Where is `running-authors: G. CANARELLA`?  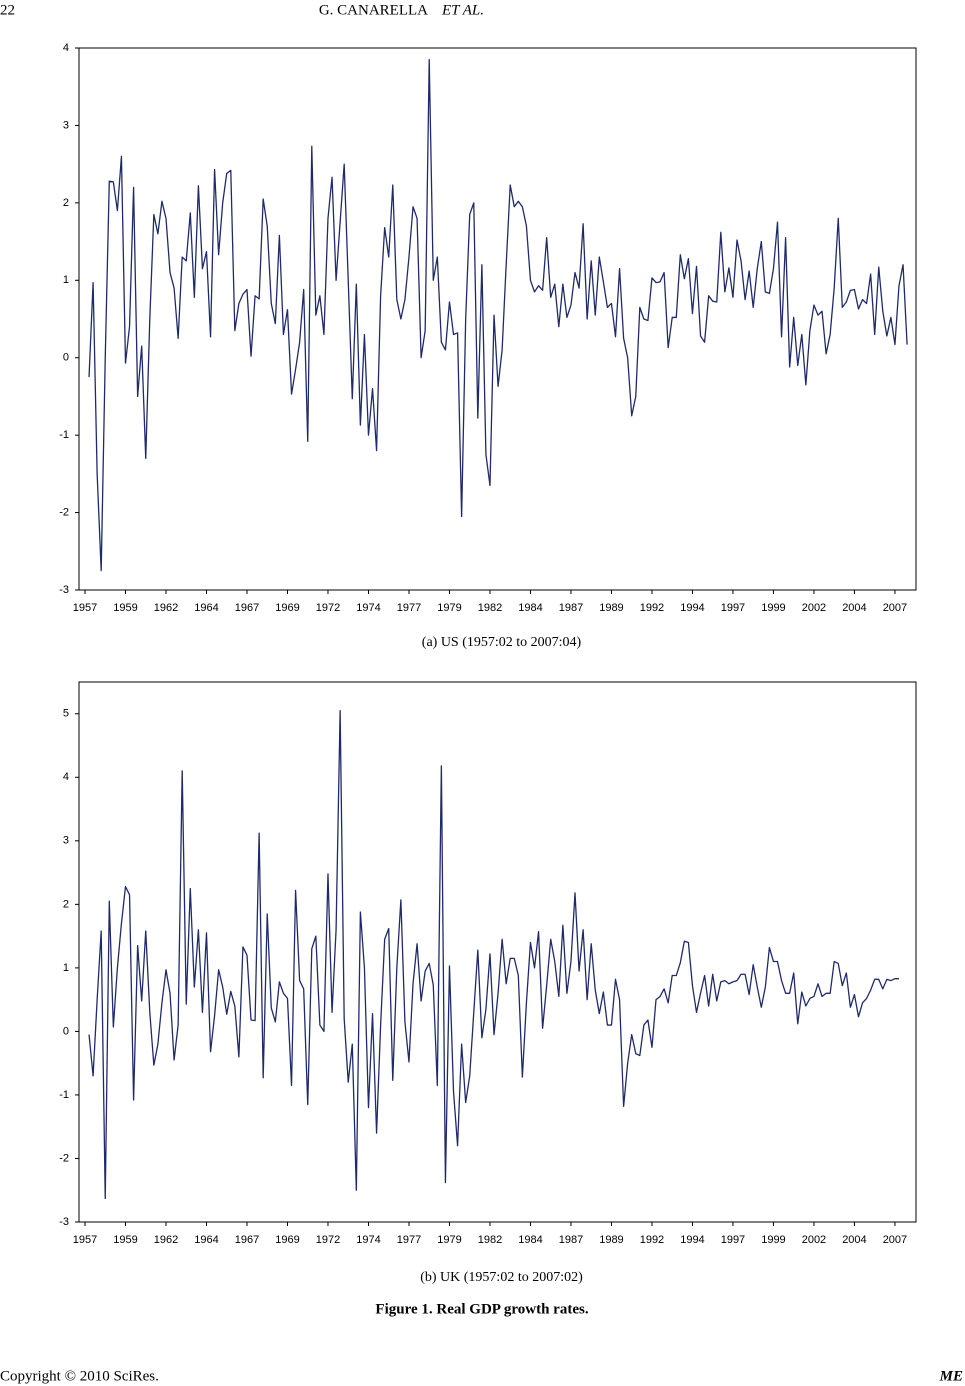
running-authors: G. CANARELLA is located at coordinates (373, 10).